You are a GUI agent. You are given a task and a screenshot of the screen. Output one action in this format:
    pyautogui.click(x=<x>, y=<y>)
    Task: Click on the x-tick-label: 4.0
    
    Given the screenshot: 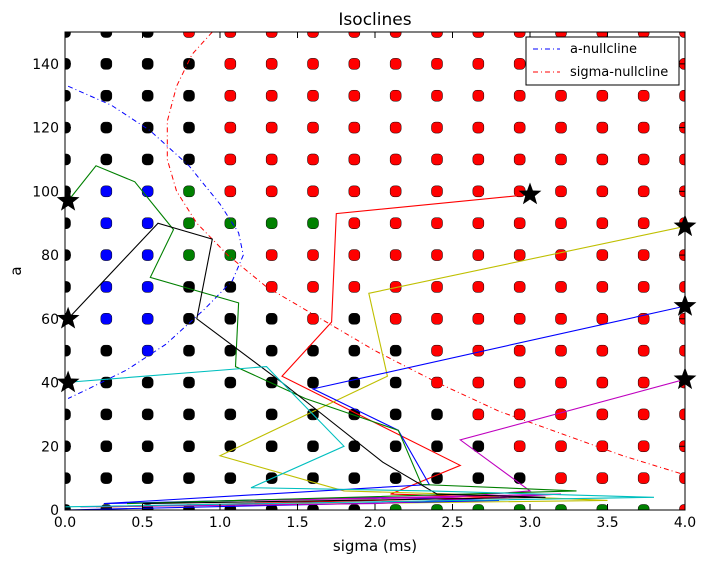 What is the action you would take?
    pyautogui.click(x=685, y=523)
    